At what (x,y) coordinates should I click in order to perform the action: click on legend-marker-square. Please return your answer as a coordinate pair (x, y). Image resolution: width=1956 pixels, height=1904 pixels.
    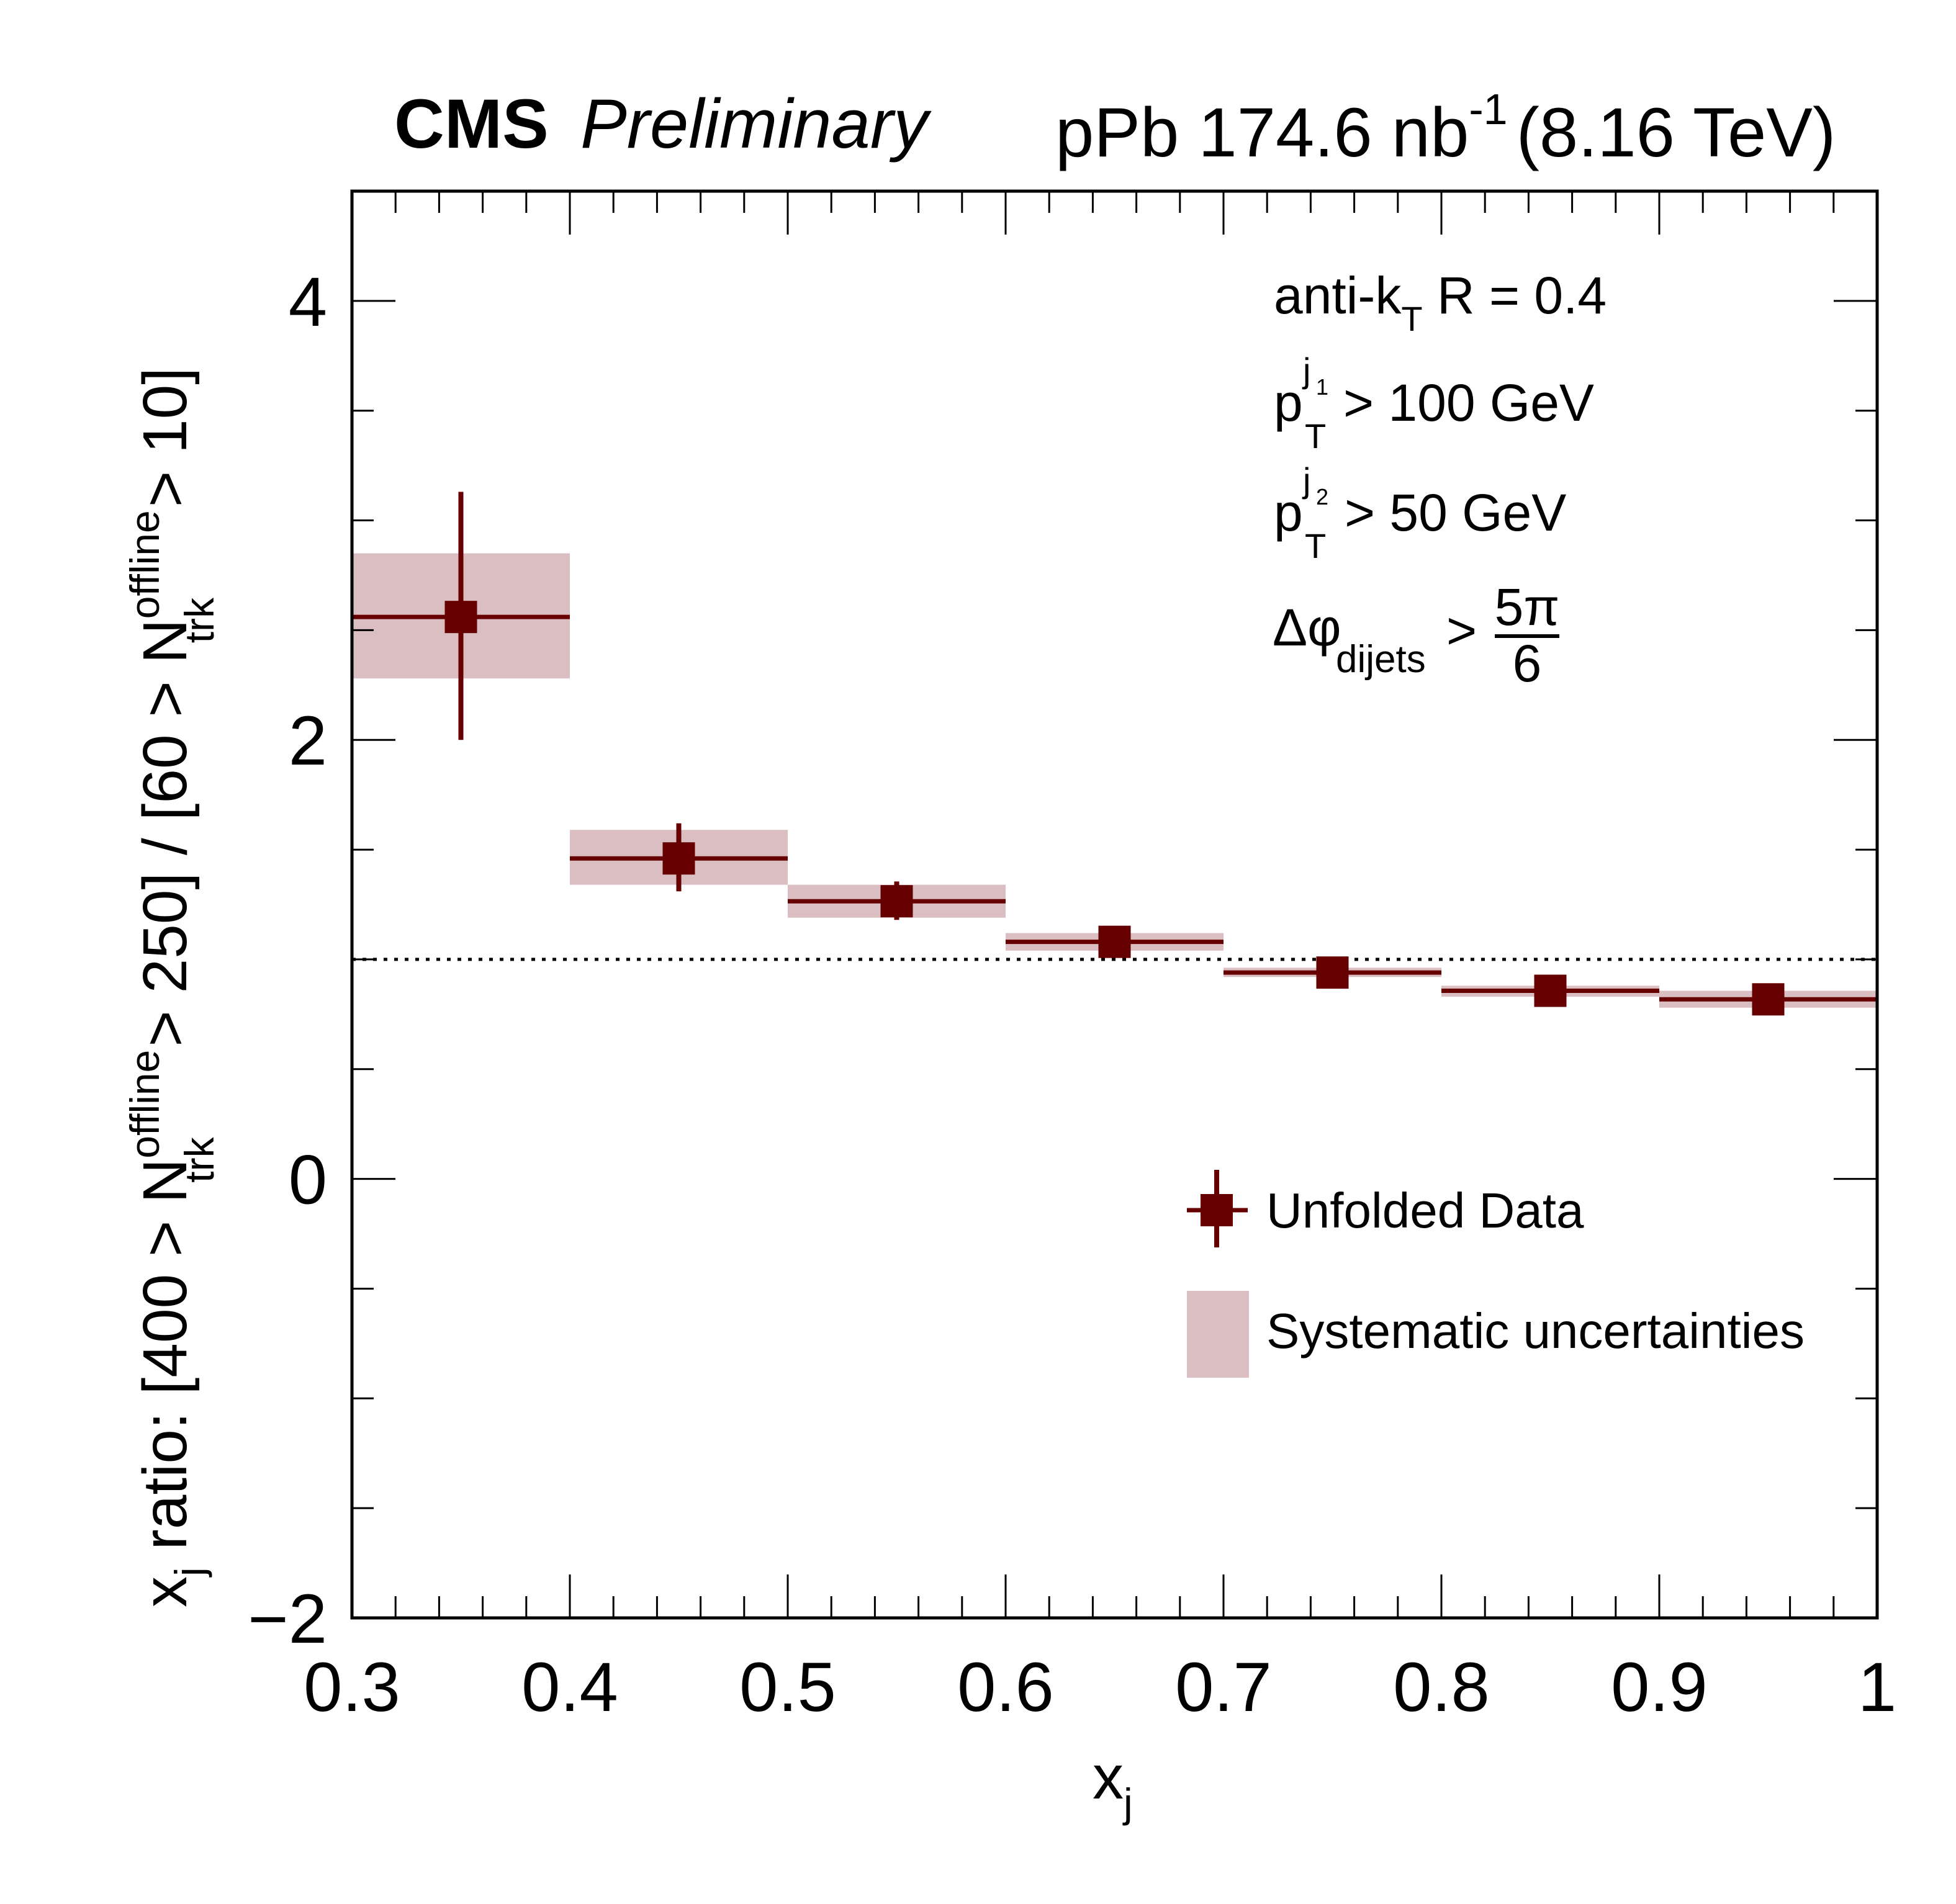
    Looking at the image, I should click on (1217, 1210).